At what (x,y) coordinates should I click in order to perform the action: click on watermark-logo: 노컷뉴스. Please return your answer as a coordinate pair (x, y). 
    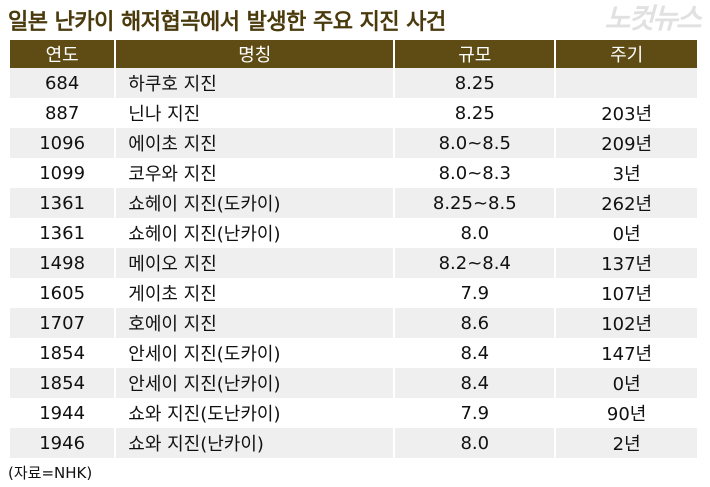
    Looking at the image, I should click on (654, 18).